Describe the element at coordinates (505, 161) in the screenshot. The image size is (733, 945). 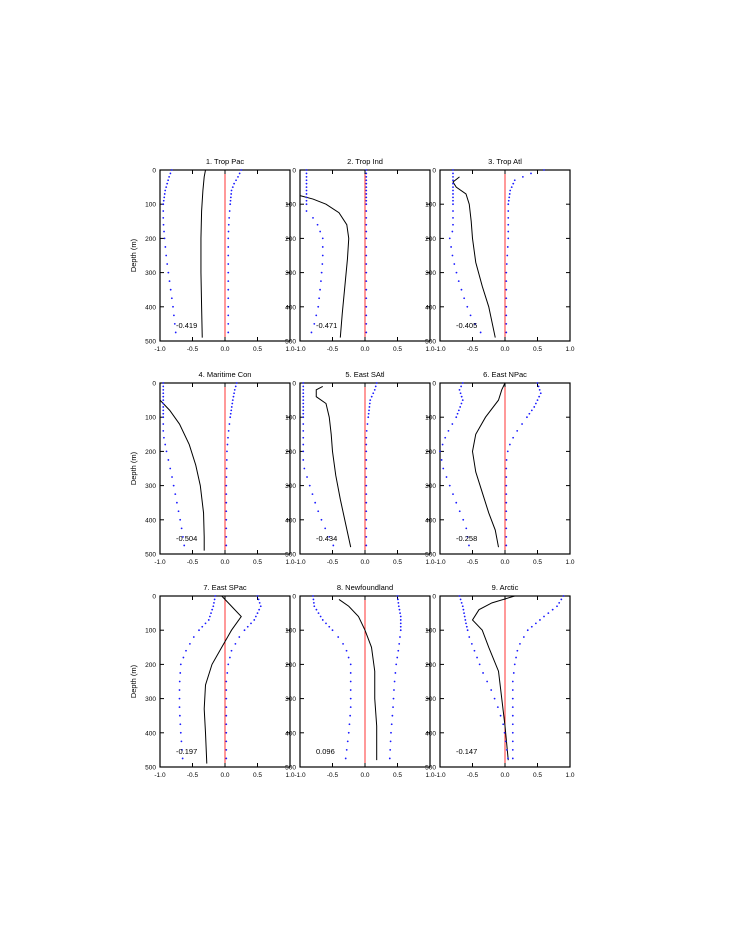
I see `panel-title: 3. Trop Atl` at that location.